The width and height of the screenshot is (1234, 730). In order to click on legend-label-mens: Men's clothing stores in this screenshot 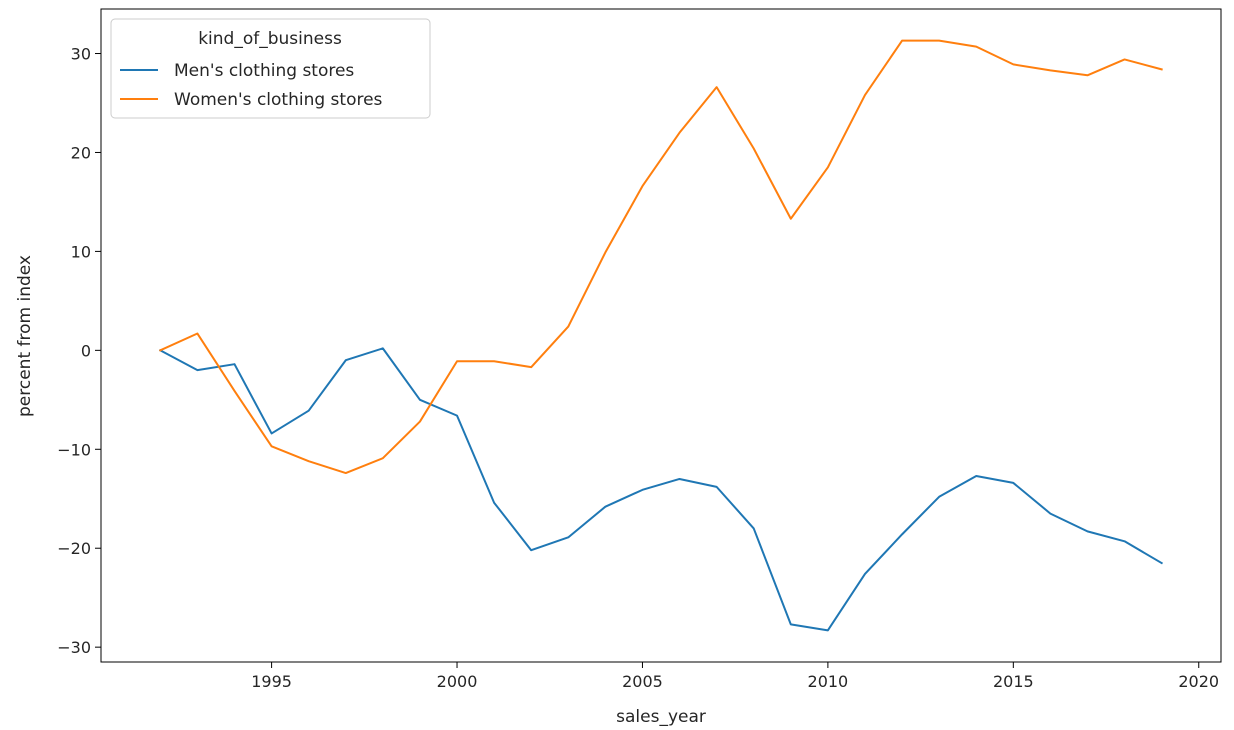, I will do `click(264, 71)`.